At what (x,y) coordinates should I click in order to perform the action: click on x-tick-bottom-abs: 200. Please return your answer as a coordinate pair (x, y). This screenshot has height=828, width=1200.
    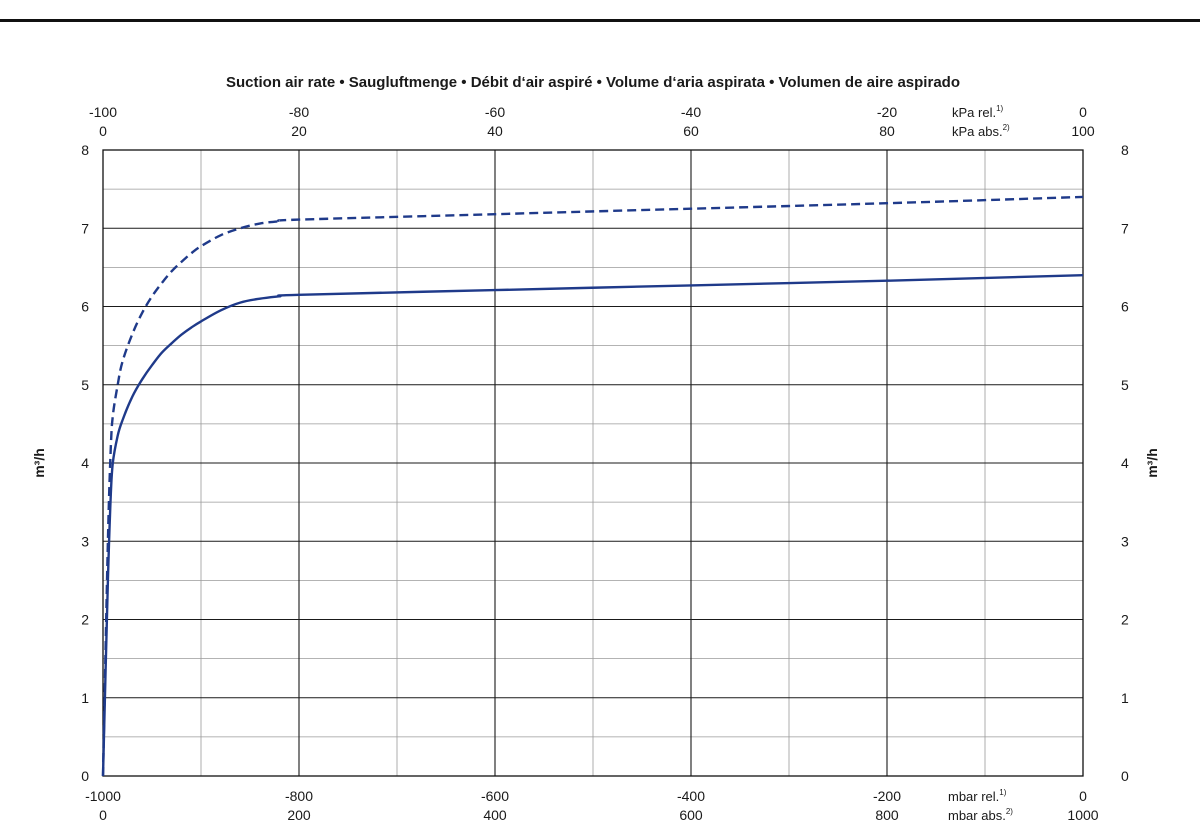
    Looking at the image, I should click on (299, 815).